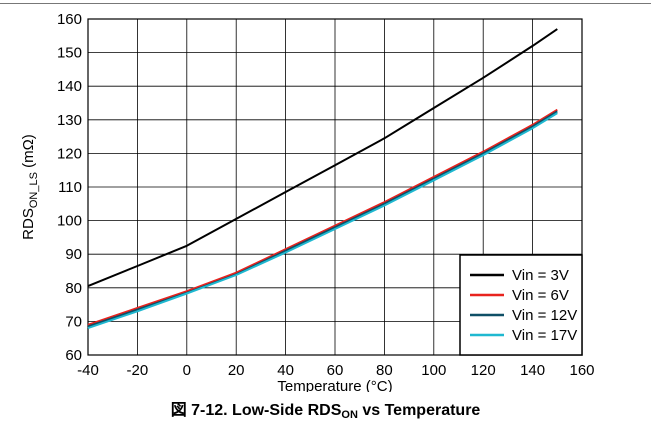 The image size is (651, 432). What do you see at coordinates (433, 370) in the screenshot?
I see `x-tick-label: 100` at bounding box center [433, 370].